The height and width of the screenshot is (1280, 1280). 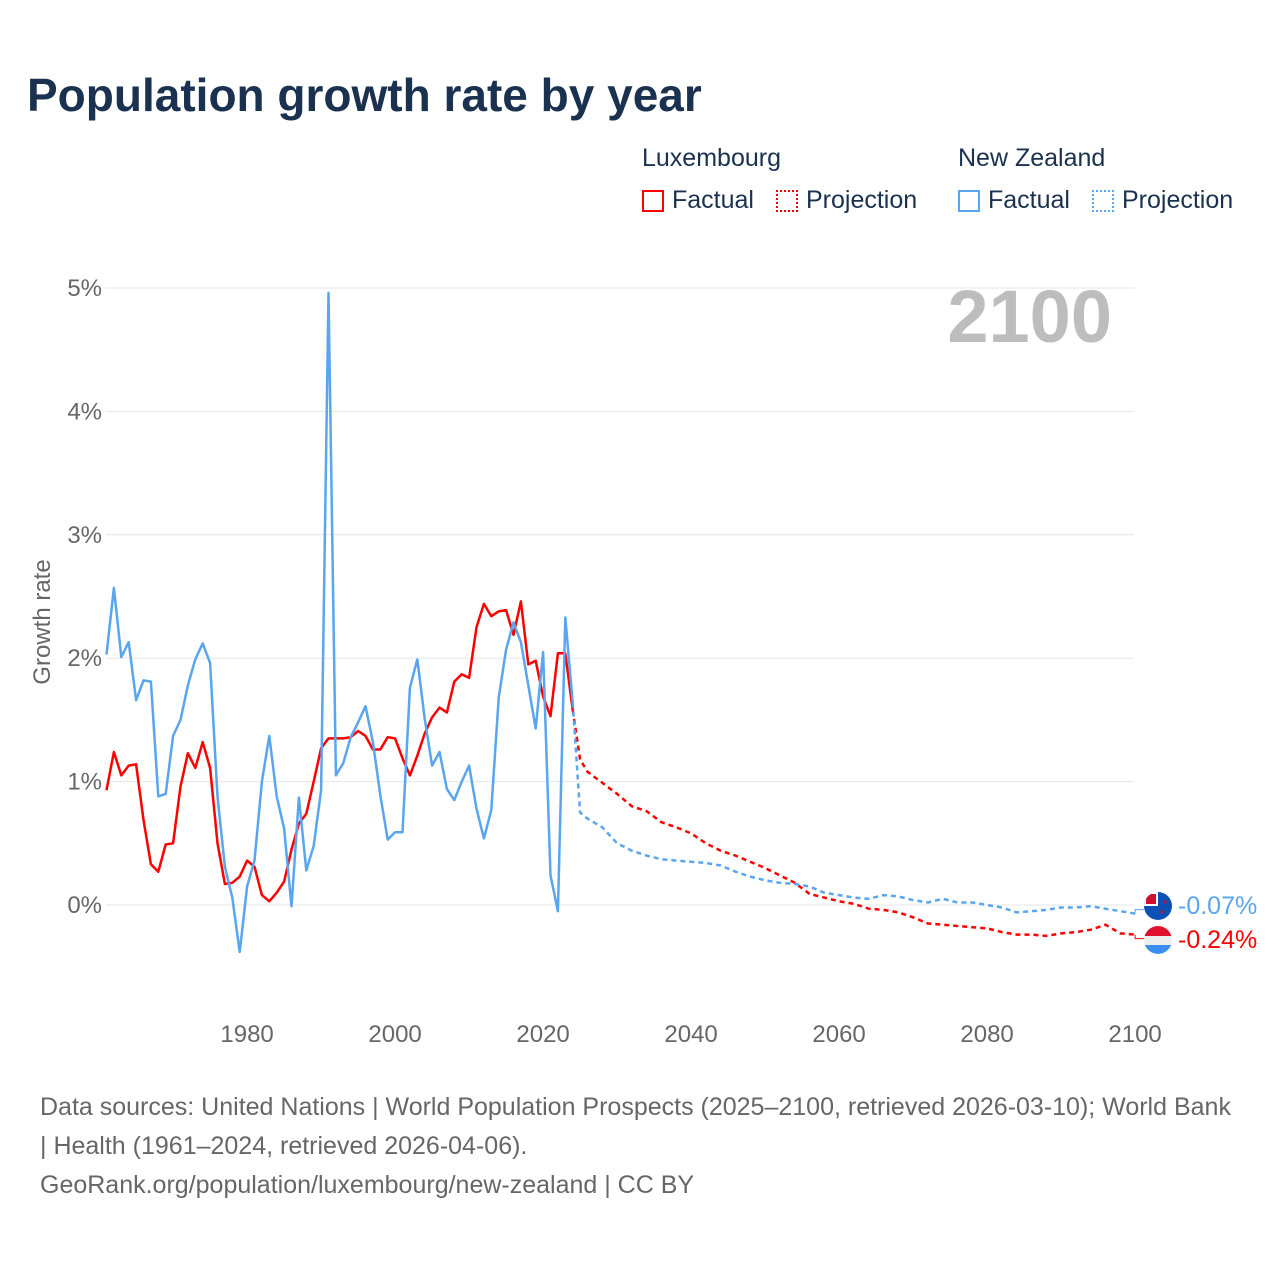 What do you see at coordinates (838, 1034) in the screenshot?
I see `x-tick-label: 2060` at bounding box center [838, 1034].